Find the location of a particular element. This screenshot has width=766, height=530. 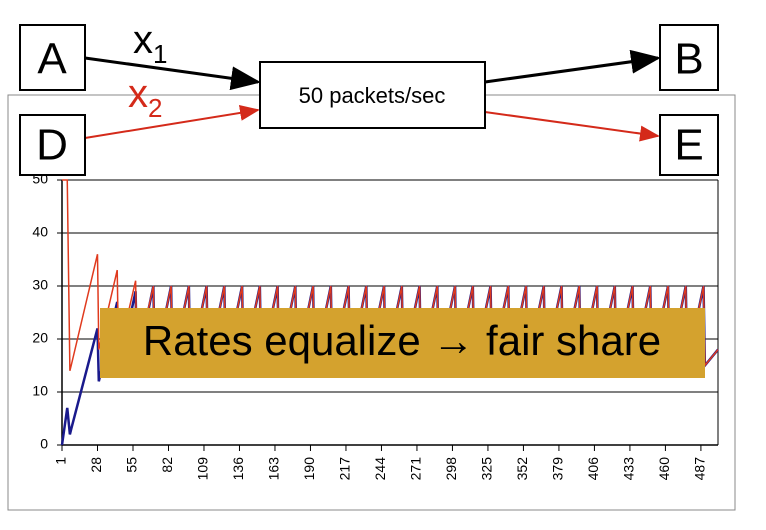

banner is located at coordinates (402, 343).